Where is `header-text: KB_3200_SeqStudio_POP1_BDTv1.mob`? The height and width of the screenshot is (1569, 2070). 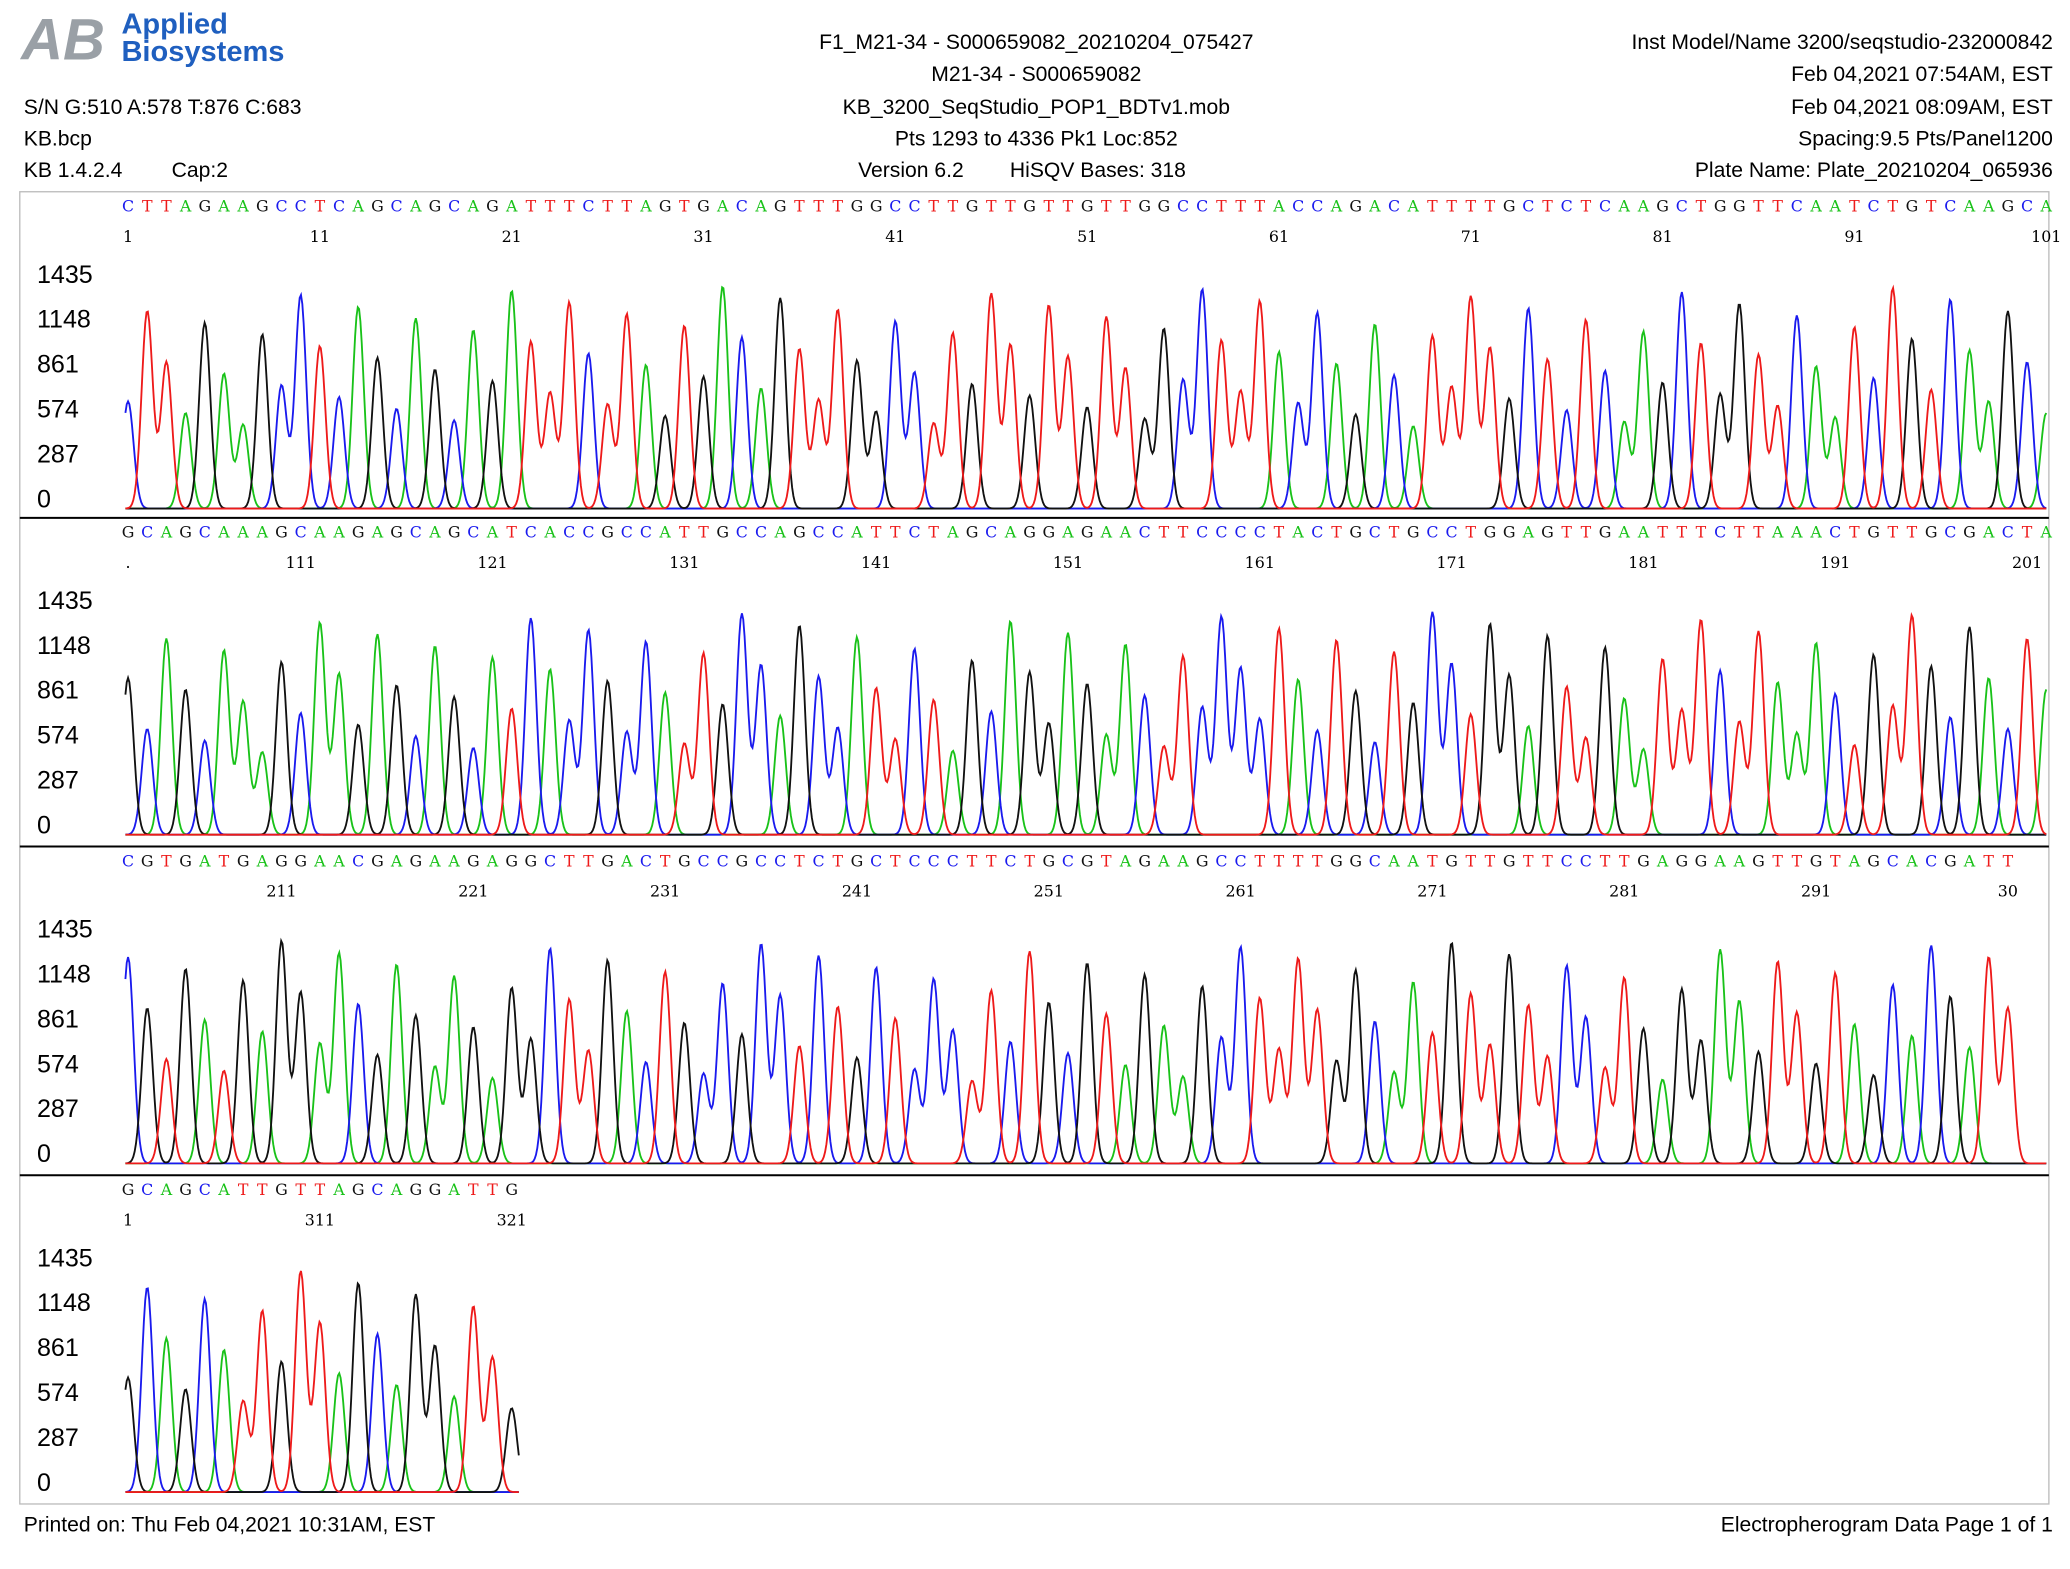
header-text: KB_3200_SeqStudio_POP1_BDTv1.mob is located at coordinates (1036, 107).